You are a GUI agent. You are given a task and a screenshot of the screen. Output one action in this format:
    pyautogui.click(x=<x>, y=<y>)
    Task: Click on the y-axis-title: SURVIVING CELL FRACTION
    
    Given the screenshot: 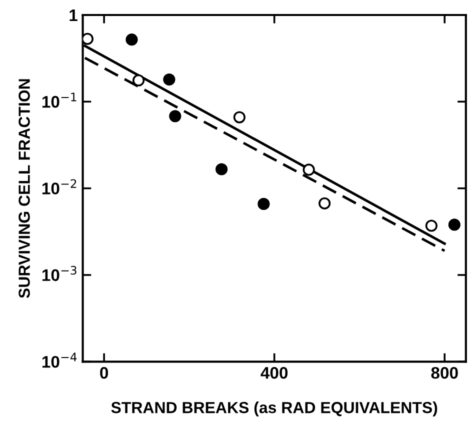 What is the action you would take?
    pyautogui.click(x=24, y=188)
    